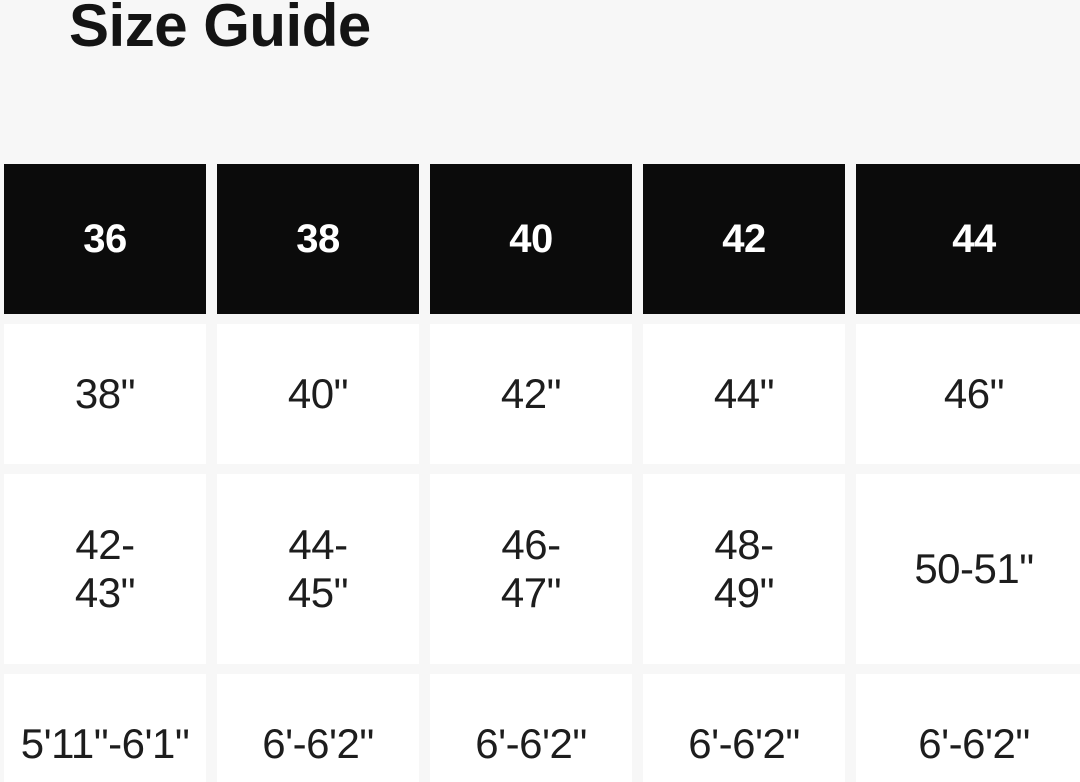  What do you see at coordinates (744, 569) in the screenshot?
I see `table-cell: 48- 49"` at bounding box center [744, 569].